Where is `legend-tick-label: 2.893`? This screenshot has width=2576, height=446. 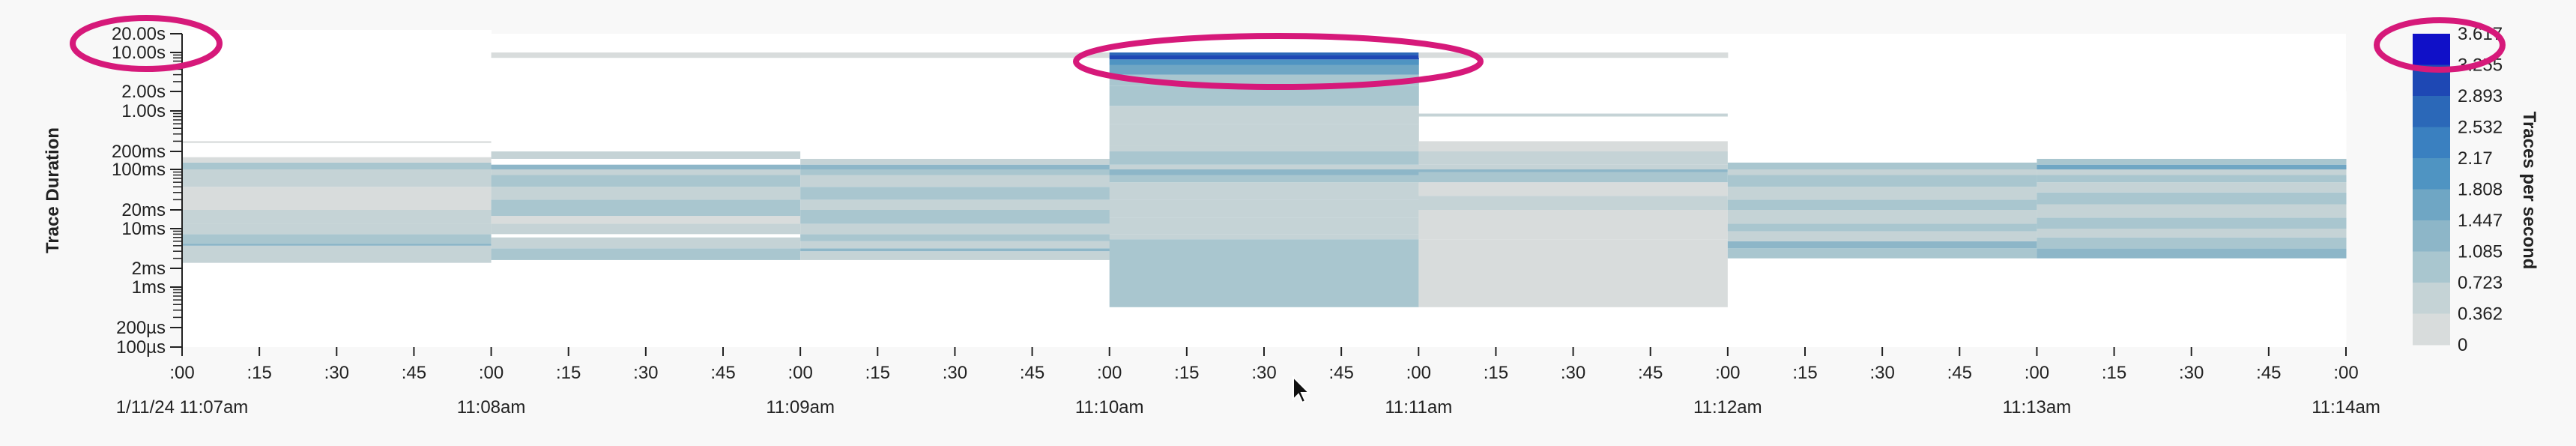
legend-tick-label: 2.893 is located at coordinates (2480, 96).